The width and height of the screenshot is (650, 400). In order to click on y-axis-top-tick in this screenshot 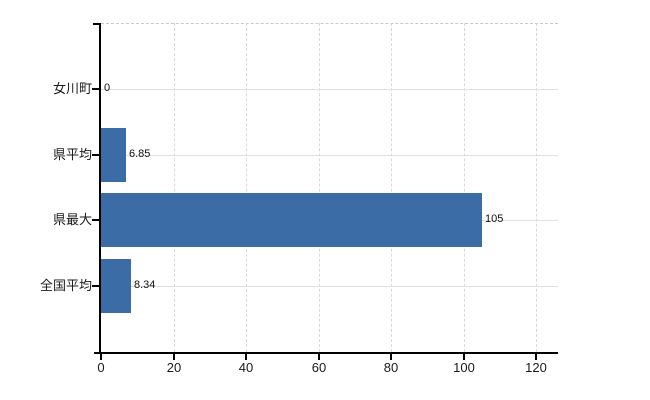, I will do `click(96, 24)`.